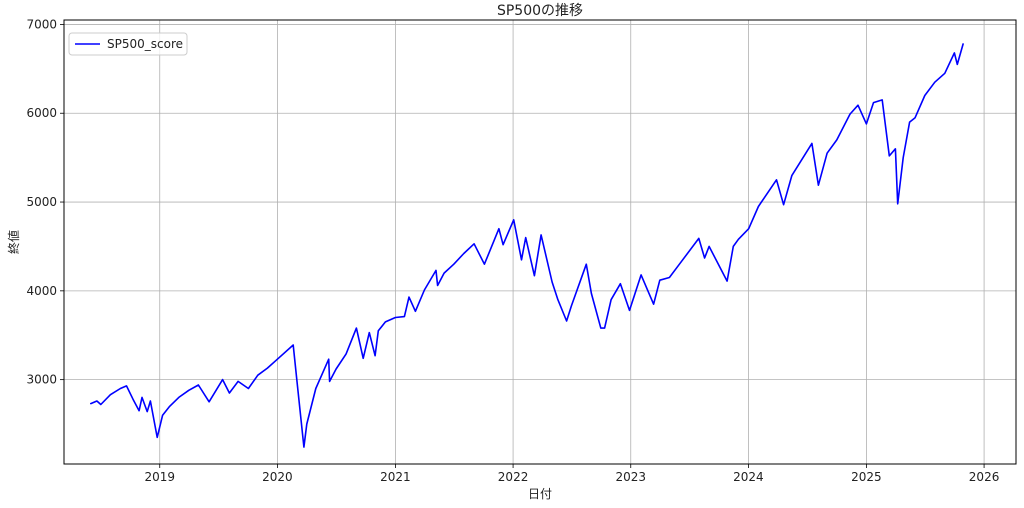  I want to click on y-tick-label: 7000, so click(41, 24).